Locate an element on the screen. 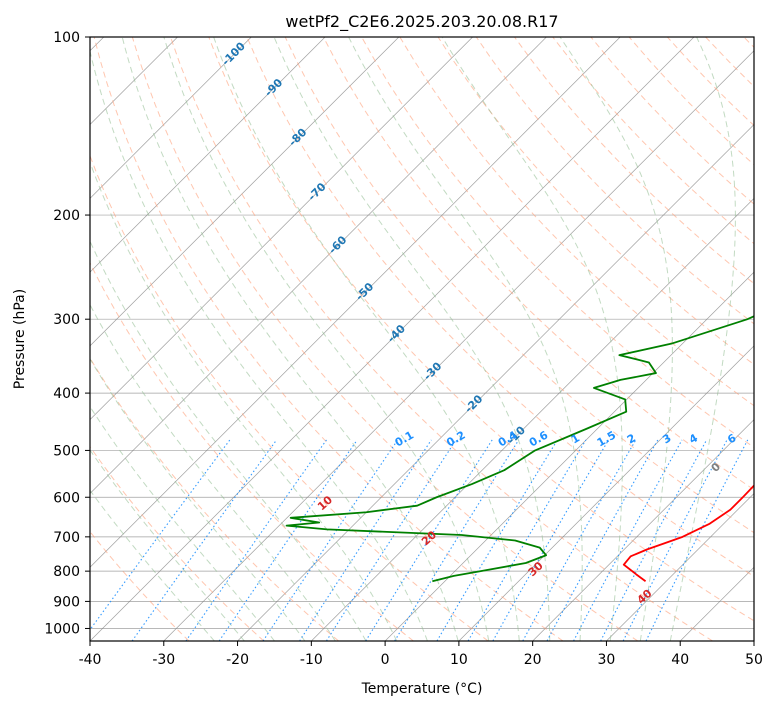 The image size is (775, 708). y-tick-label: 400 is located at coordinates (66, 394).